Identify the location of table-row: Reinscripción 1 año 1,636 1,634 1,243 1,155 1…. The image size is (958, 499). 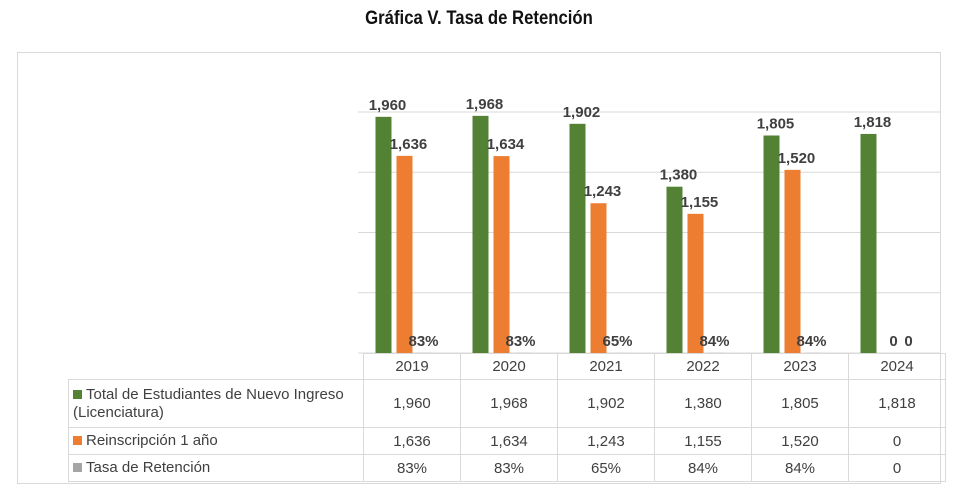
(507, 441).